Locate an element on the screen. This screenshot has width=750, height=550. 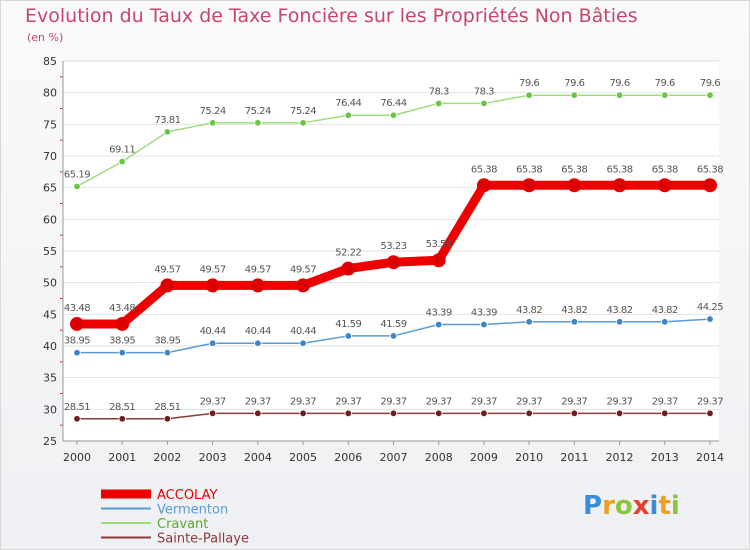
x-tick-label: 2014 is located at coordinates (710, 457).